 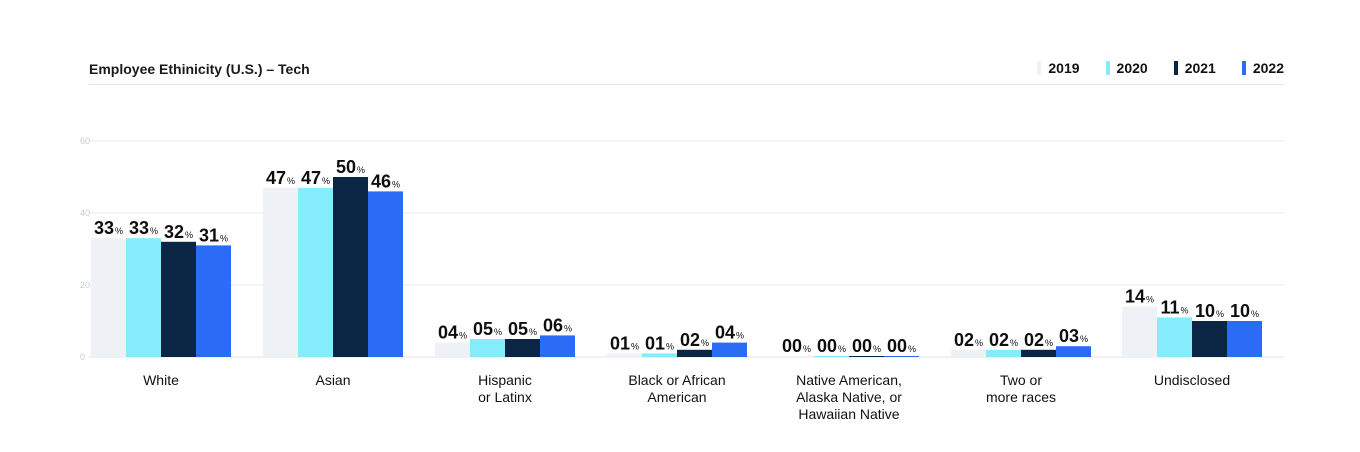 I want to click on chart-title: Employee Ethinicity (U.S.) – Tech, so click(x=199, y=69).